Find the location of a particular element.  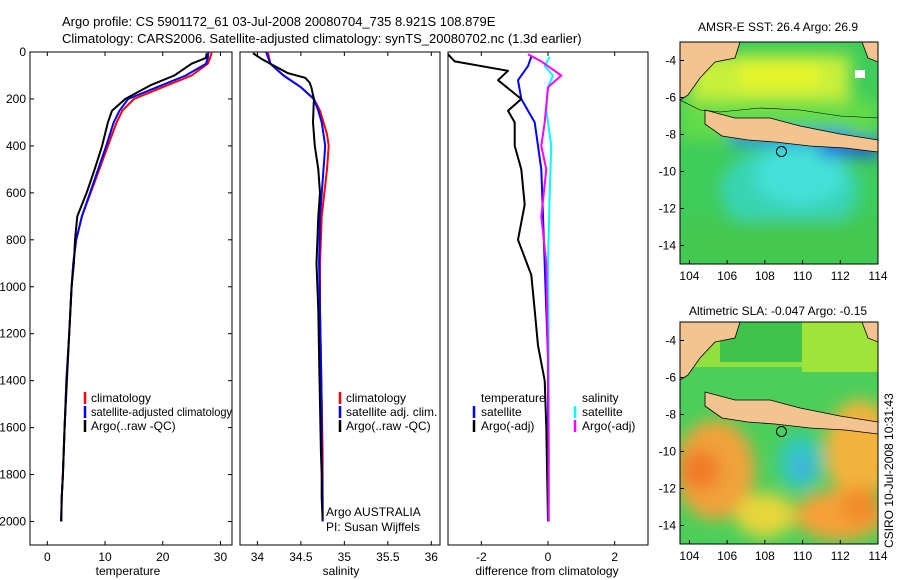

sst-map-ticks: 104 106 108 110 112 114 -4 -6 -8 -10 -12 -14 is located at coordinates (773, 169).